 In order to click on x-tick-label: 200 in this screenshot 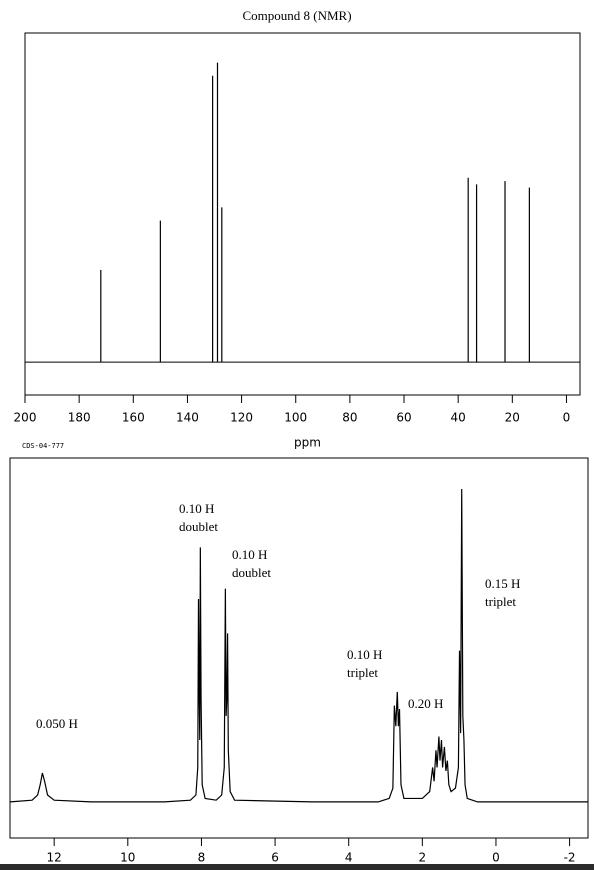, I will do `click(25, 418)`.